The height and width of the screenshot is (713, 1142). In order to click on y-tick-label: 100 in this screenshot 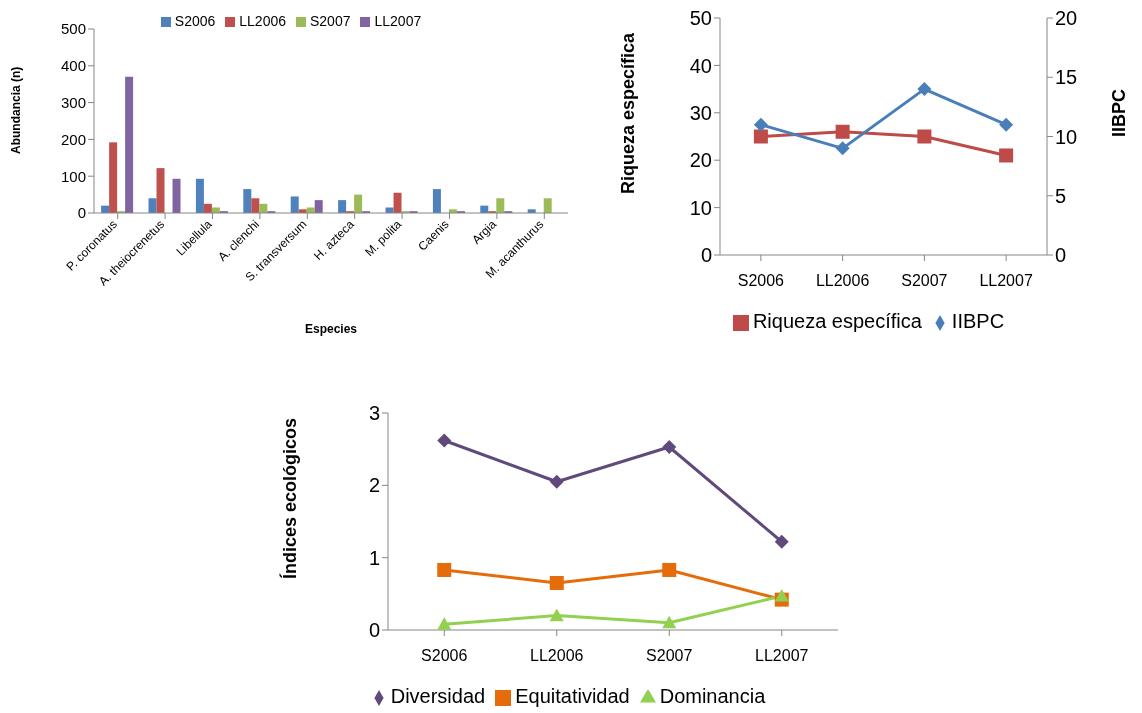, I will do `click(73, 176)`.